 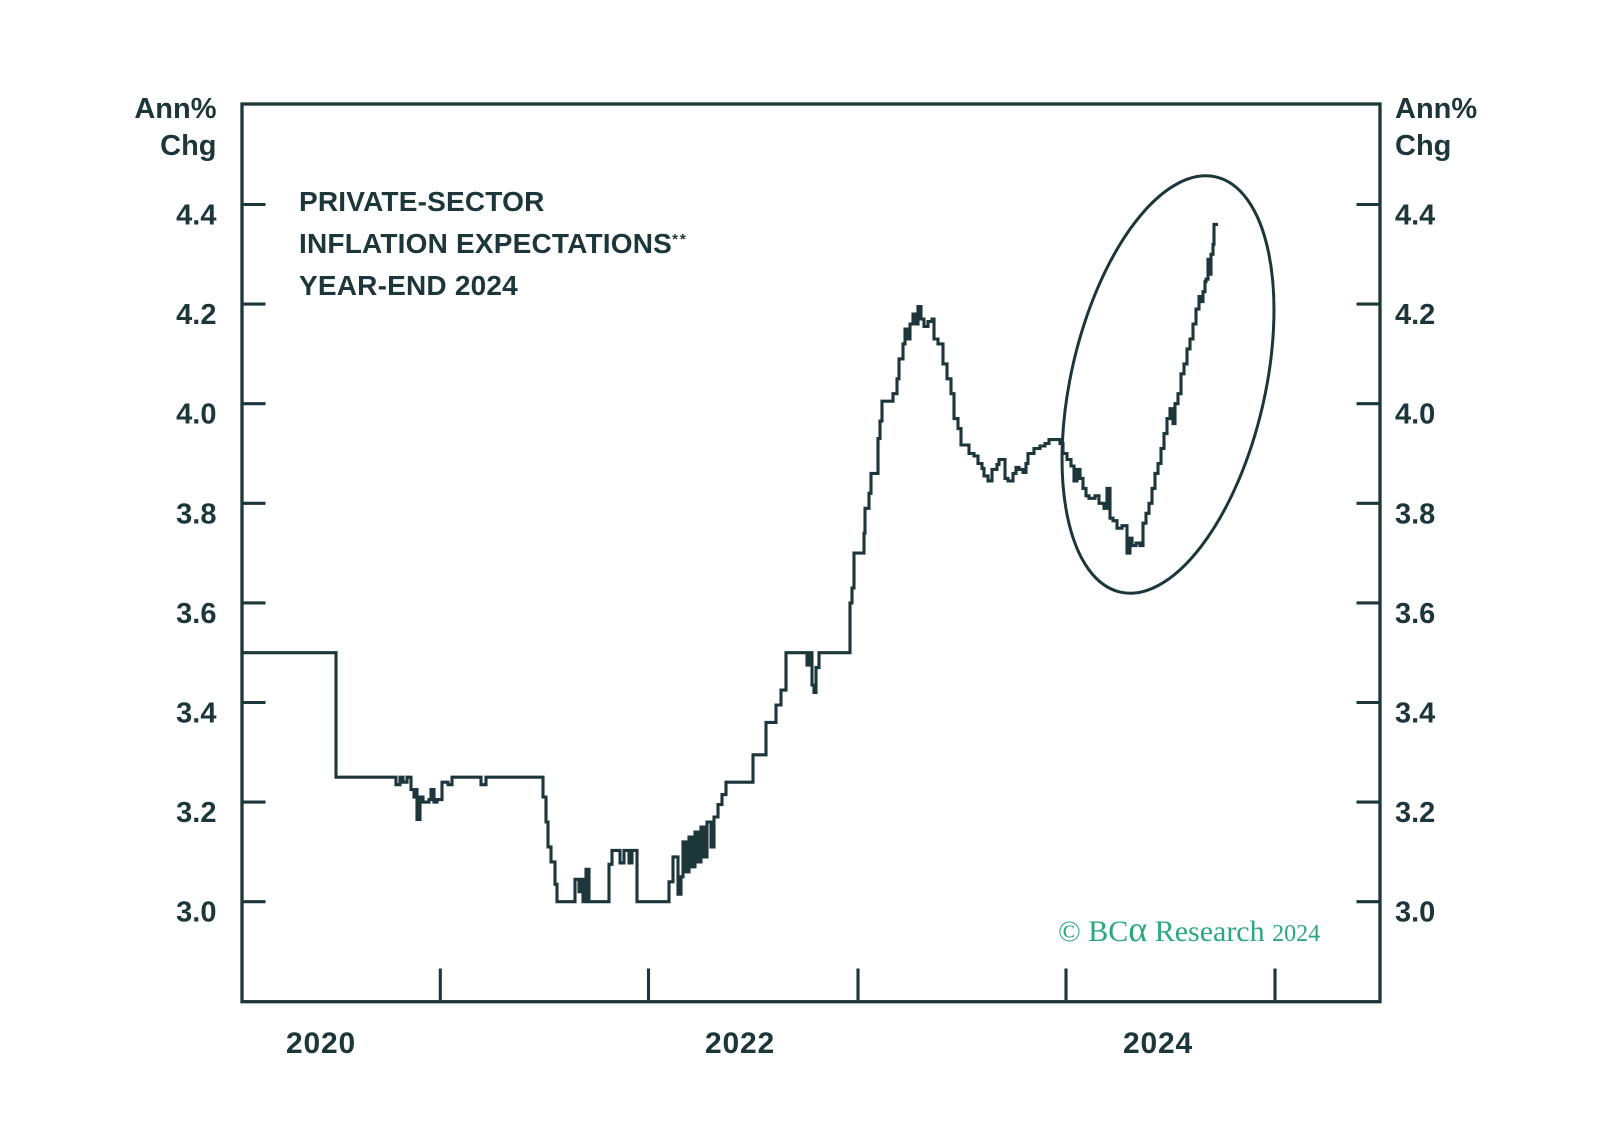 What do you see at coordinates (422, 201) in the screenshot?
I see `svg-text: PRIVATE-SECTOR` at bounding box center [422, 201].